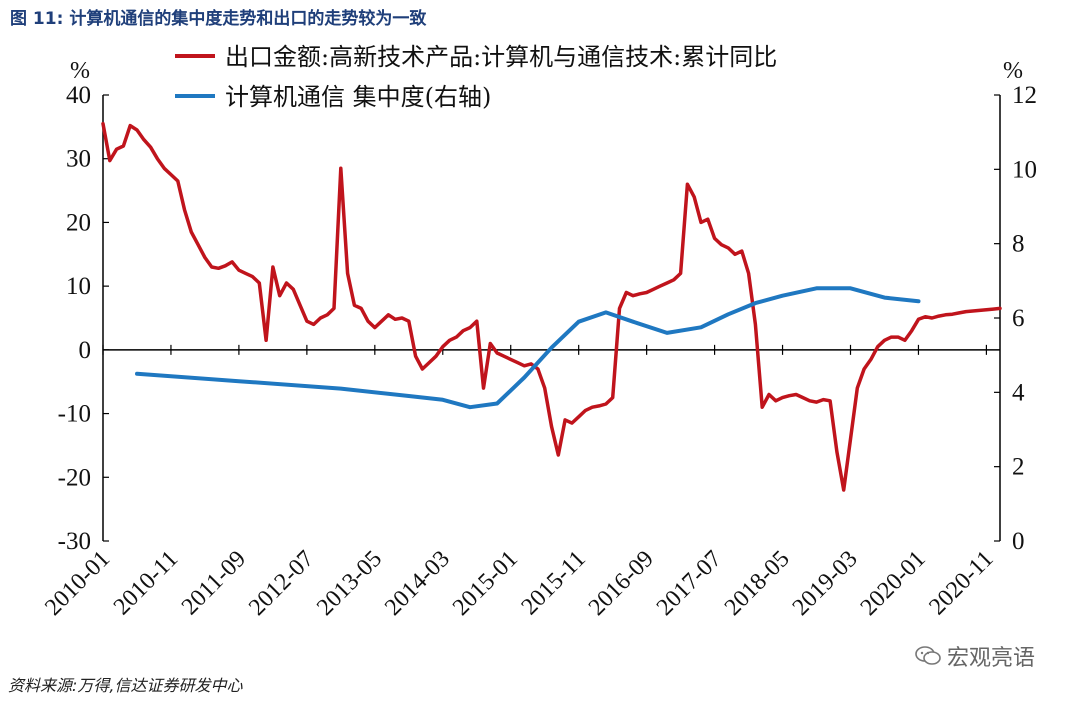  What do you see at coordinates (485, 583) in the screenshot?
I see `x-tick-label: 2015-01` at bounding box center [485, 583].